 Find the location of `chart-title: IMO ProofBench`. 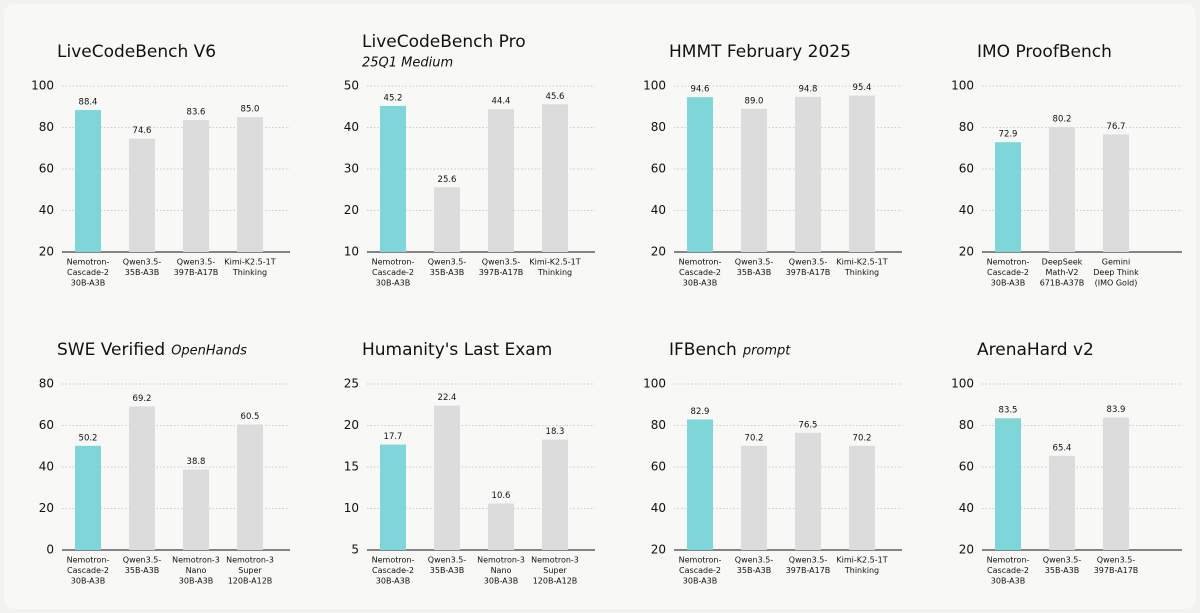

chart-title: IMO ProofBench is located at coordinates (1044, 52).